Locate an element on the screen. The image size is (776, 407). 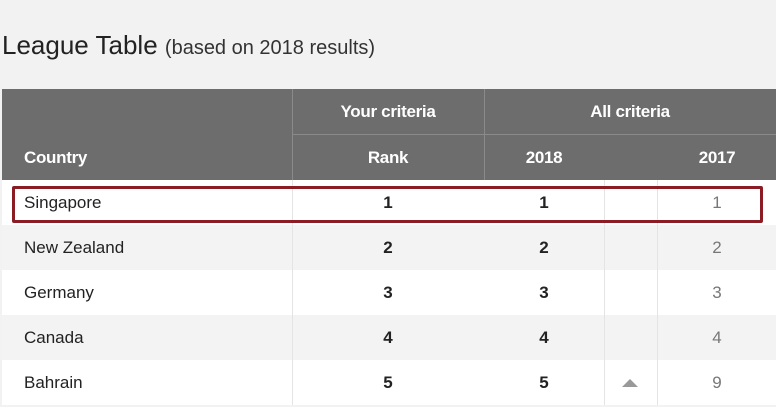
country-cell: Singapore is located at coordinates (63, 202).